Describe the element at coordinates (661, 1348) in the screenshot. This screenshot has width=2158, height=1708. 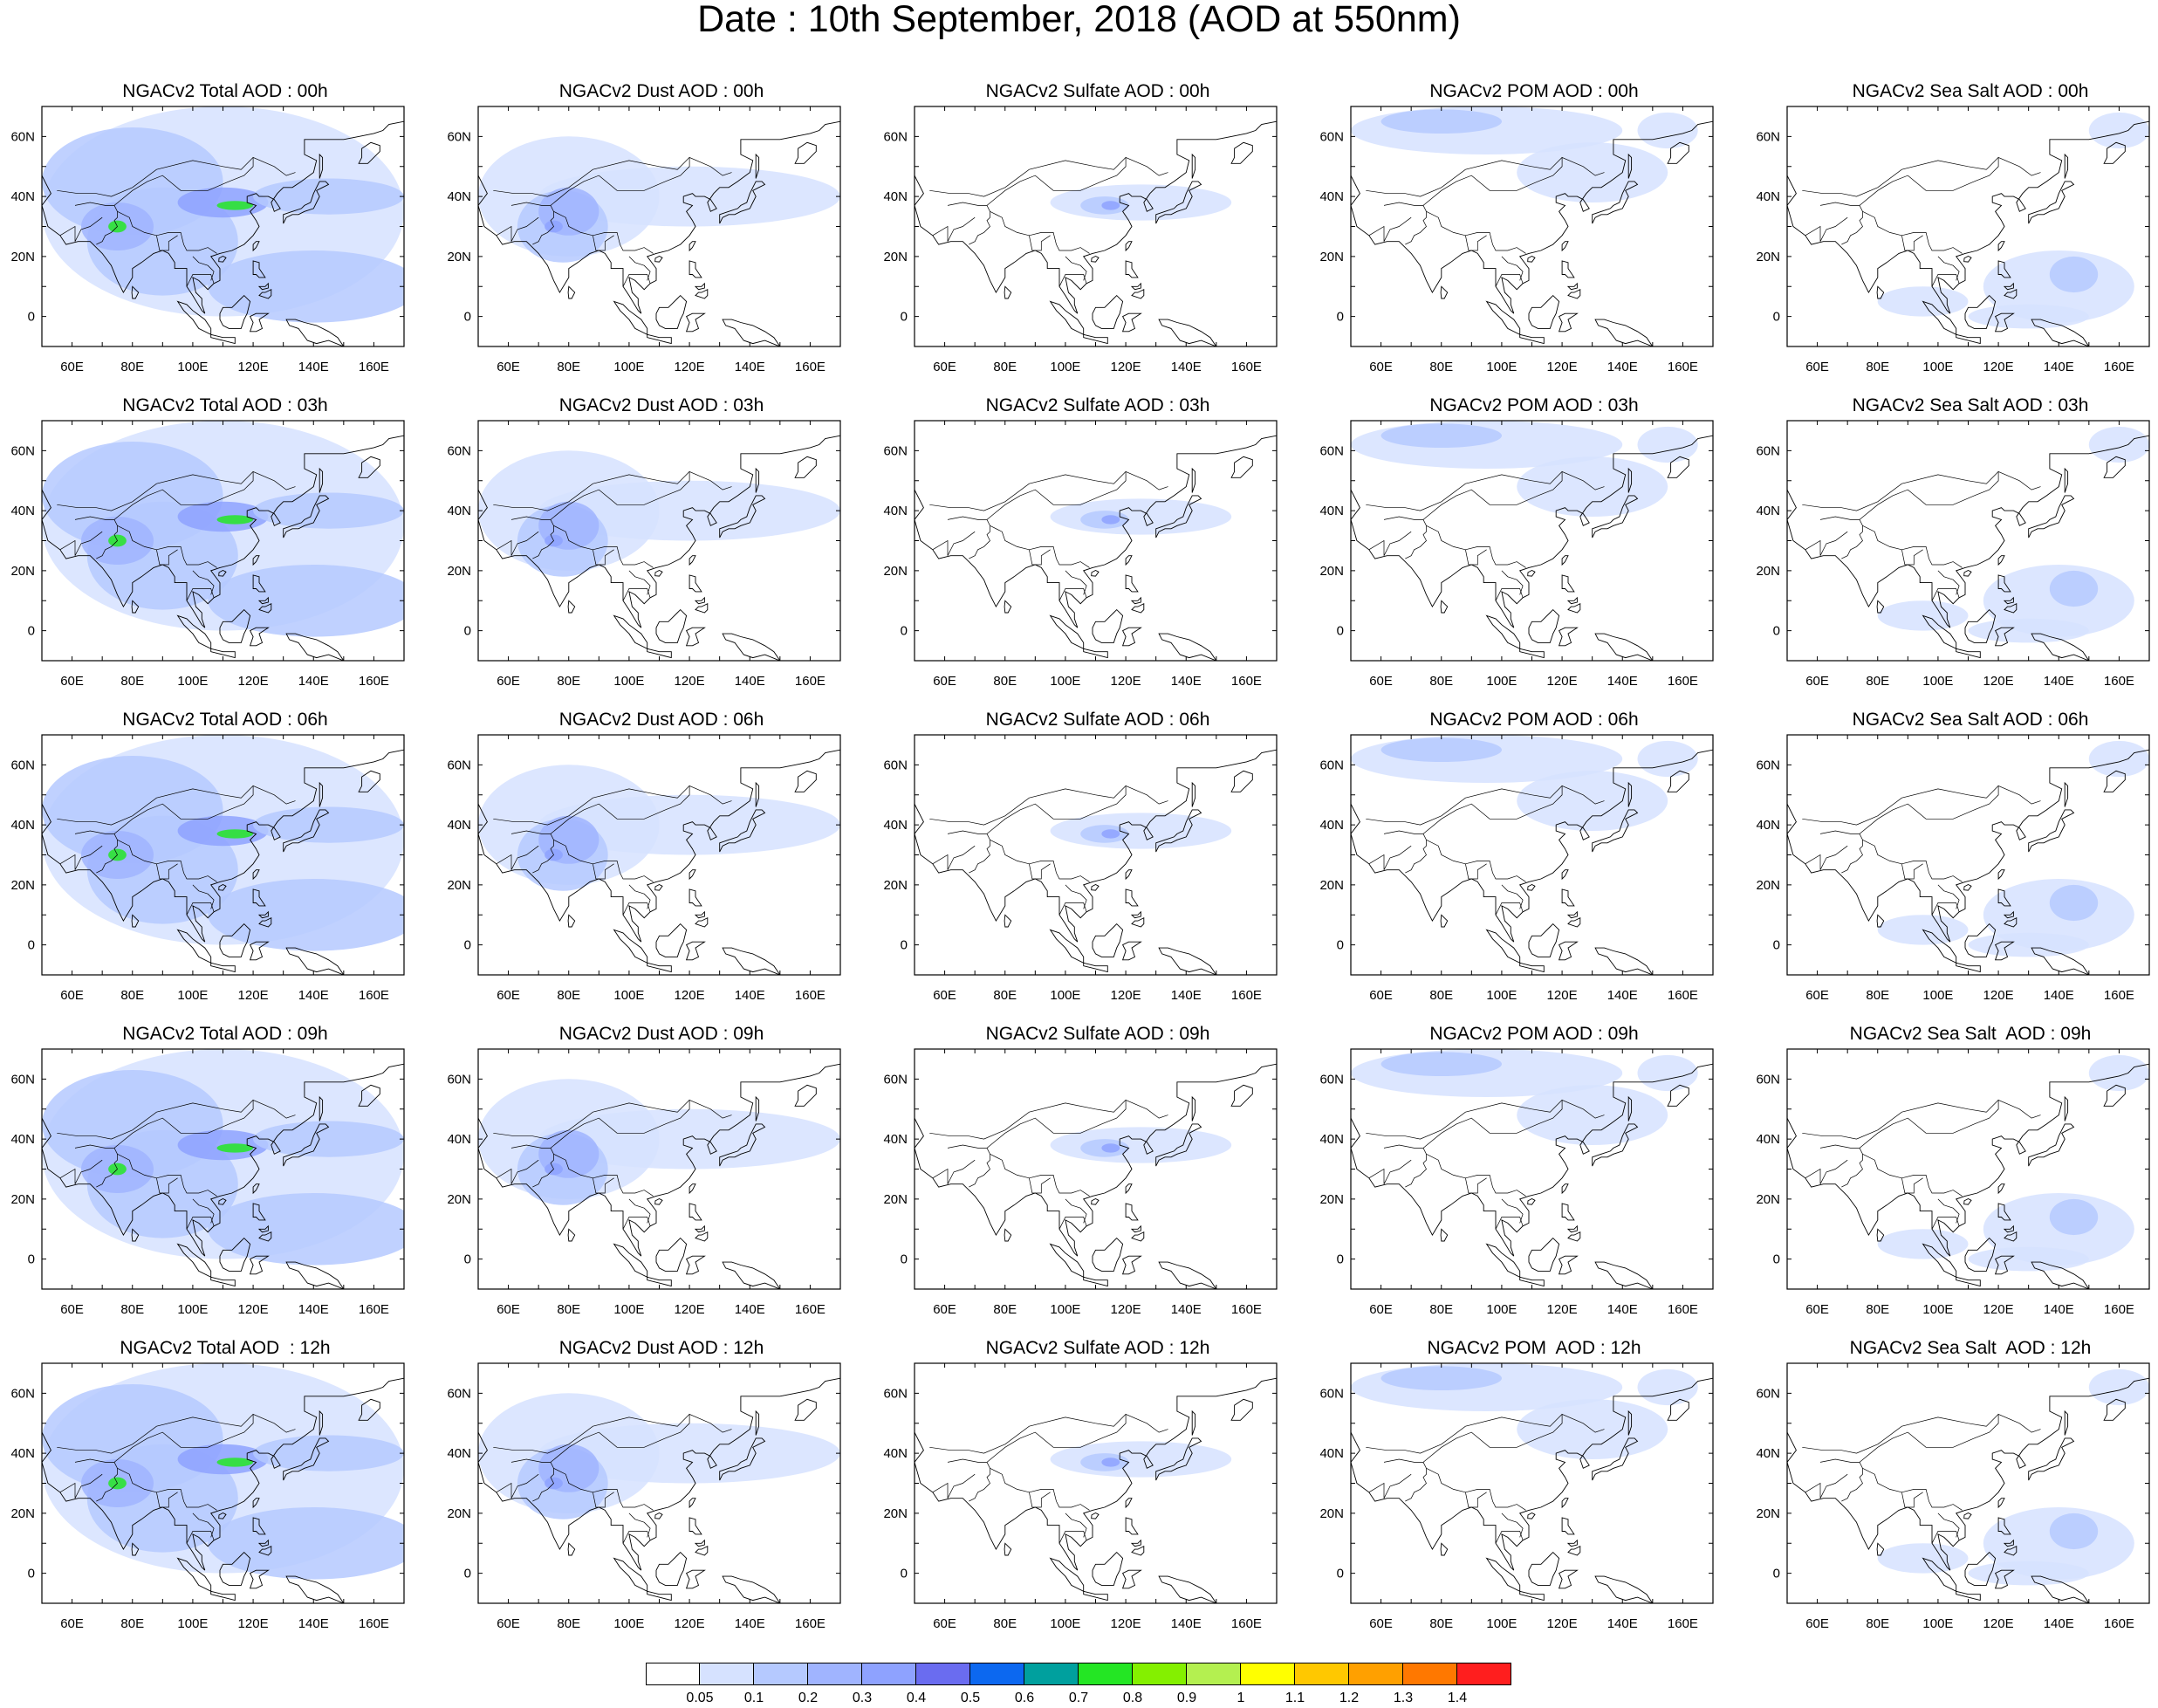
I see `panel-title: NGACv2 Dust AOD : 12h` at that location.